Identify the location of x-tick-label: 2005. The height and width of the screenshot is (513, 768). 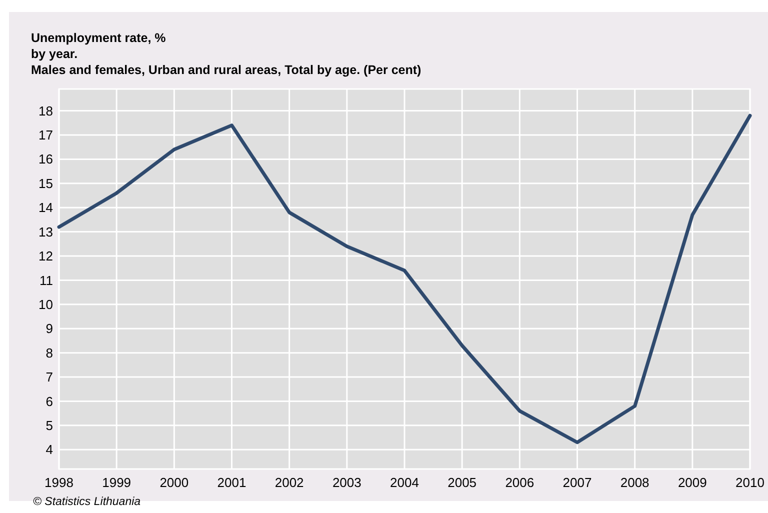
(462, 482).